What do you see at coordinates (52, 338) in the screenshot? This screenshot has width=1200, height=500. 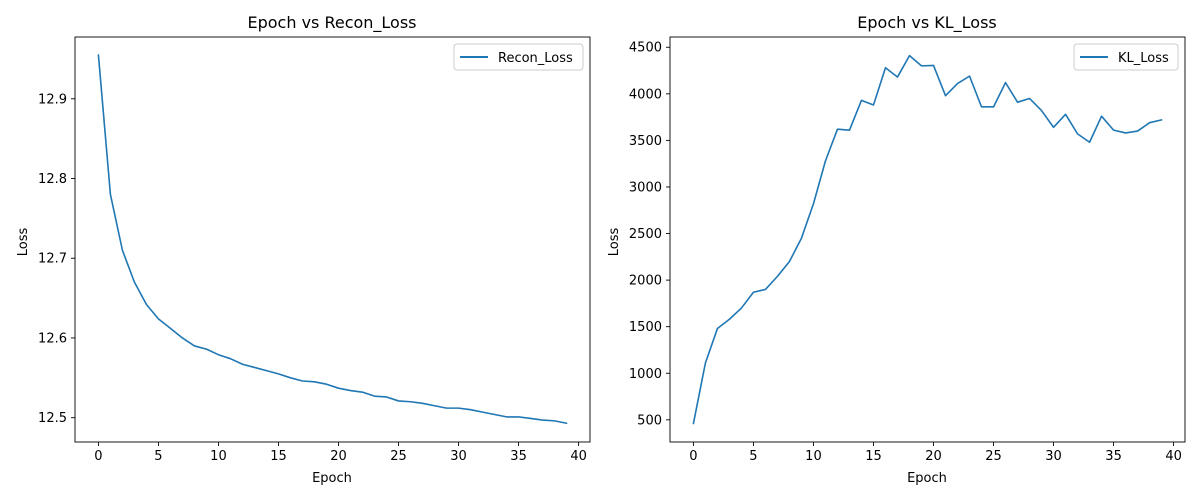 I see `y-tick-label: 12.6` at bounding box center [52, 338].